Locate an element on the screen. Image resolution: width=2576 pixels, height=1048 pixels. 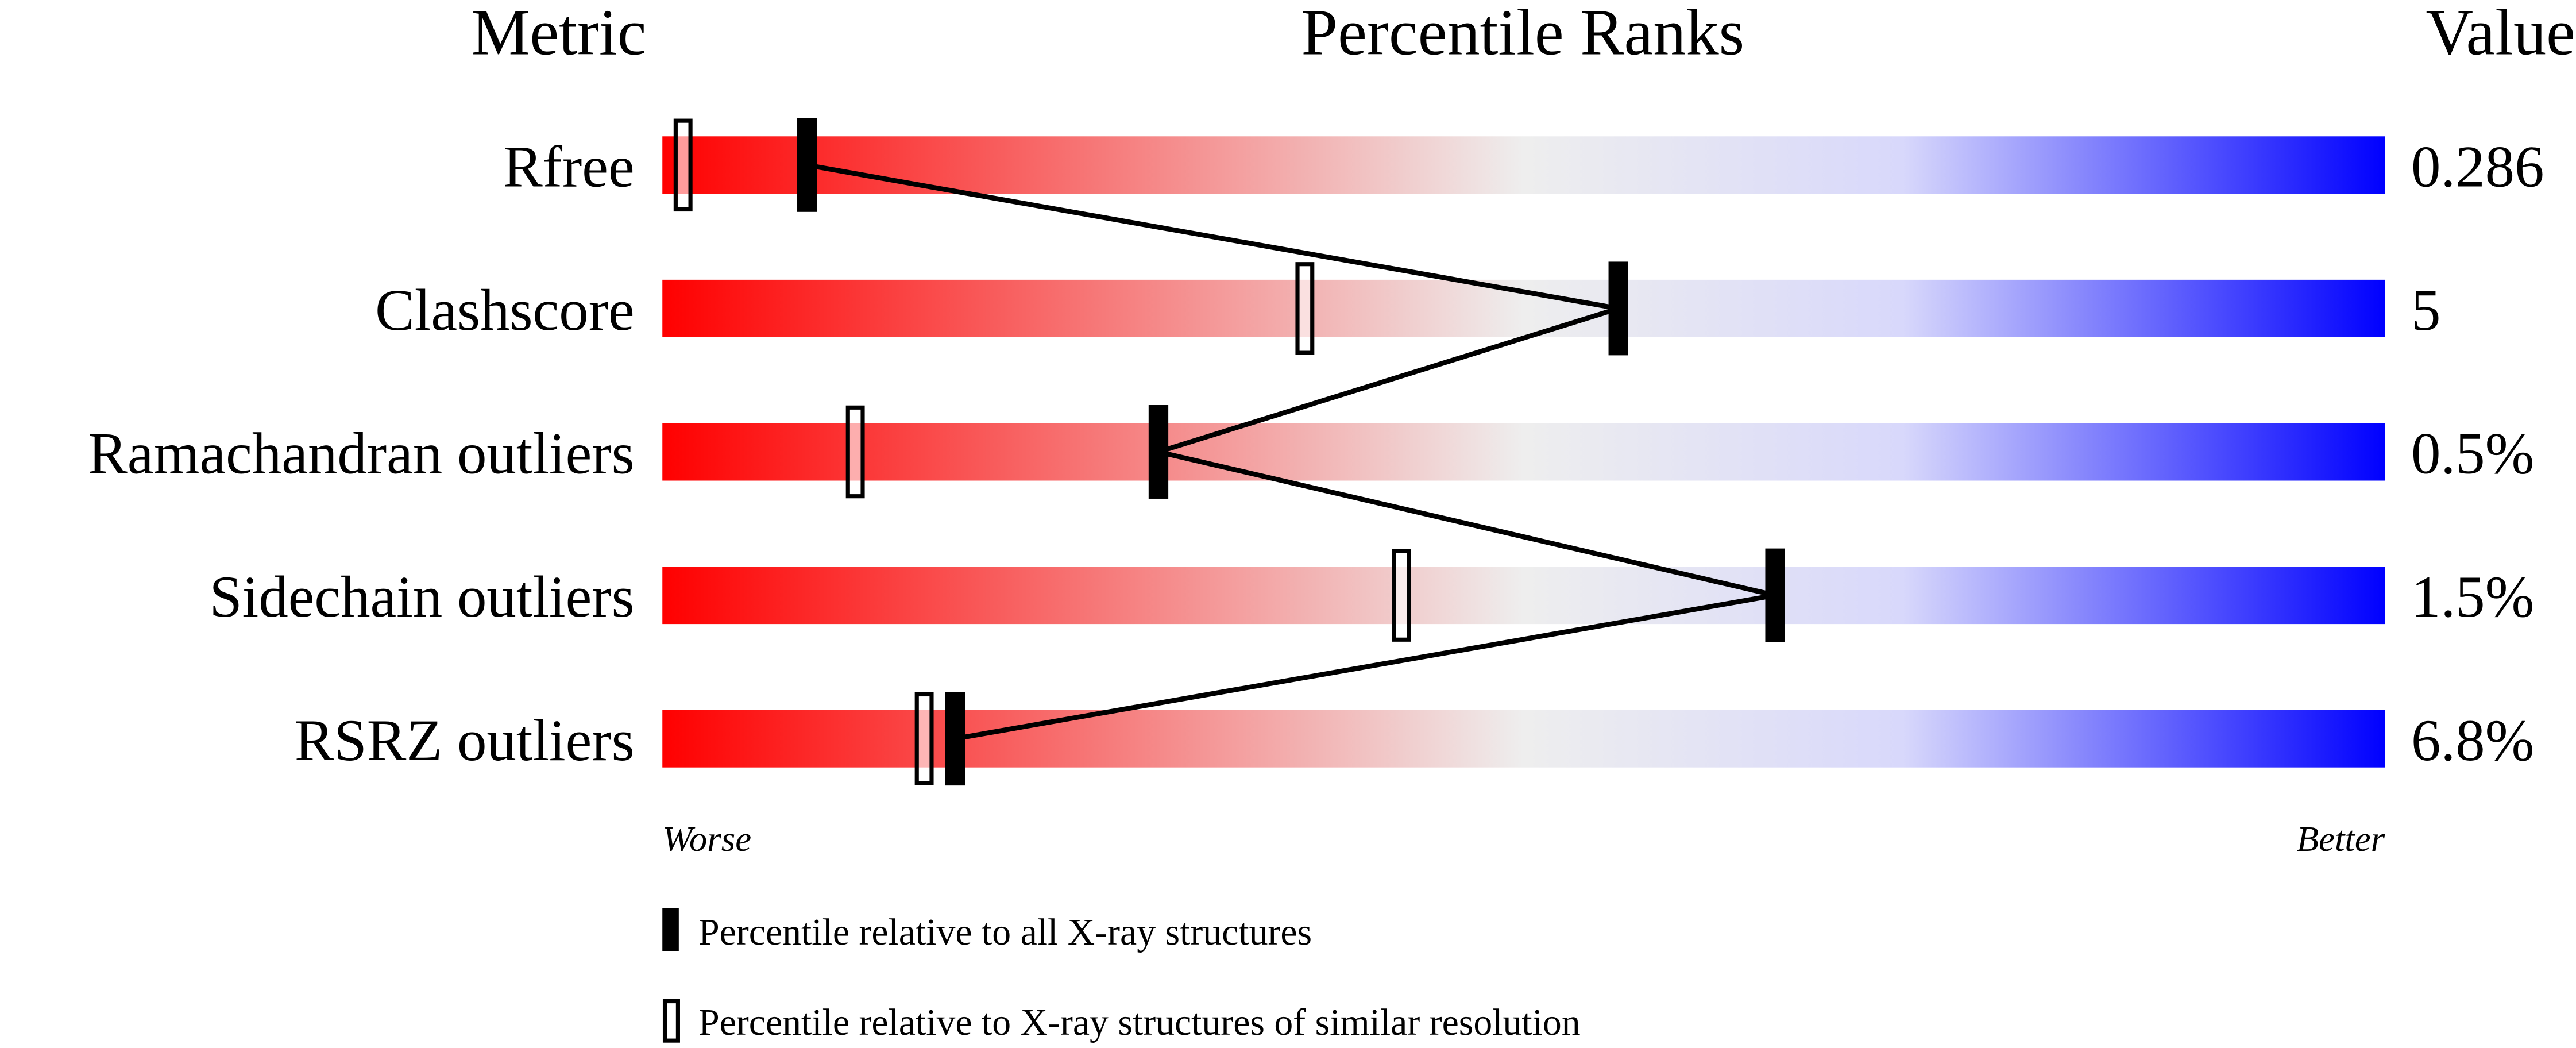
header-metric: Metric is located at coordinates (559, 34).